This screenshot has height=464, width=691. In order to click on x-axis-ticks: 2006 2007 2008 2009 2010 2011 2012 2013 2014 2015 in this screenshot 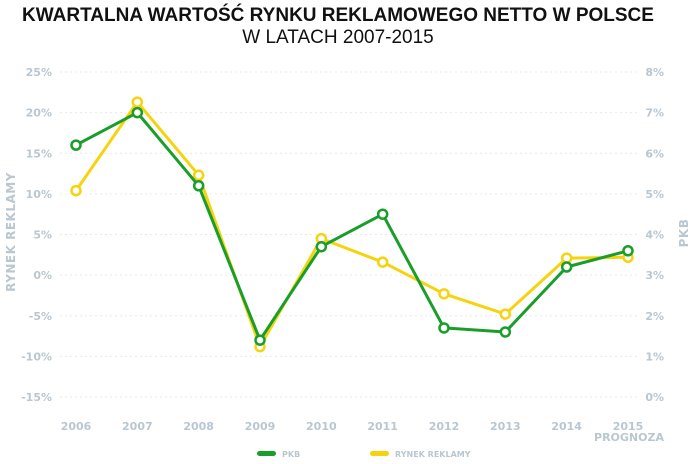, I will do `click(352, 426)`.